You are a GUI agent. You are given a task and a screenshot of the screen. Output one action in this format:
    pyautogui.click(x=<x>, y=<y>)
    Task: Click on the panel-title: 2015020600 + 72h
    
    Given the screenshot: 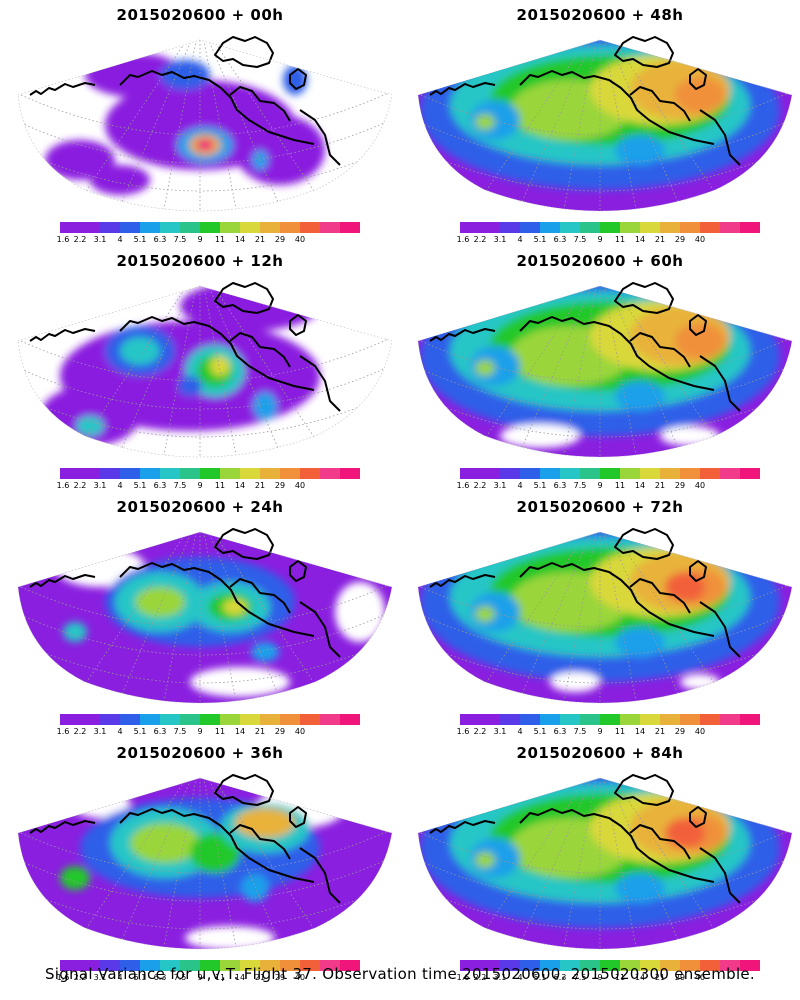 What is the action you would take?
    pyautogui.click(x=600, y=507)
    